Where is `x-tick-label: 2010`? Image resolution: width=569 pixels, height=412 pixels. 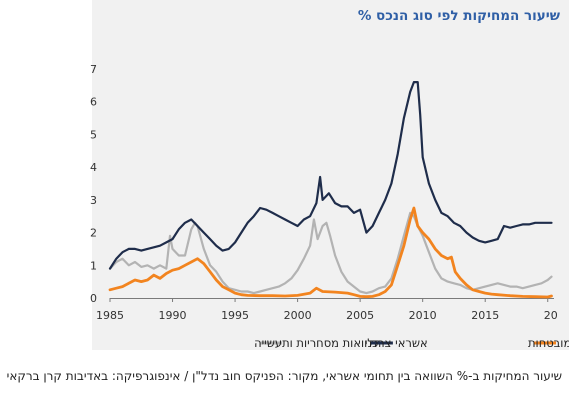 x-tick-label: 2010 is located at coordinates (423, 315).